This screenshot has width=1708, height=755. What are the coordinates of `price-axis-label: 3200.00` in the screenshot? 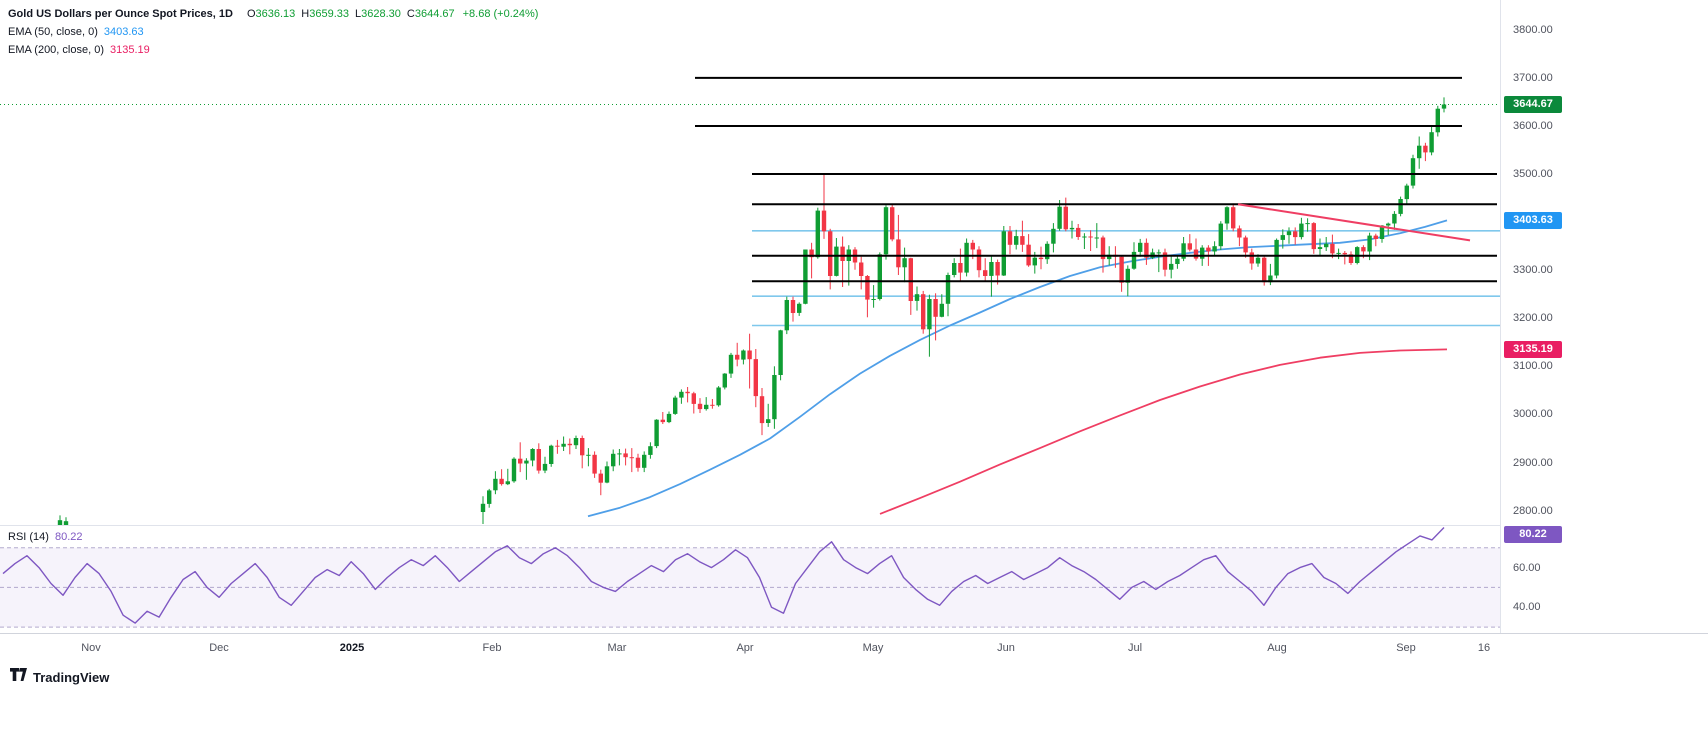 It's located at (1533, 318).